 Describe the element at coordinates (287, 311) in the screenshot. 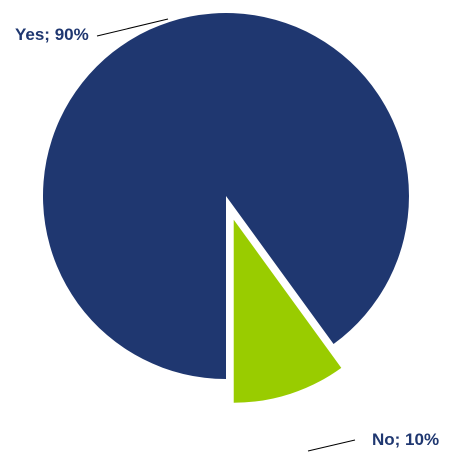

I see `pie-slice-no` at that location.